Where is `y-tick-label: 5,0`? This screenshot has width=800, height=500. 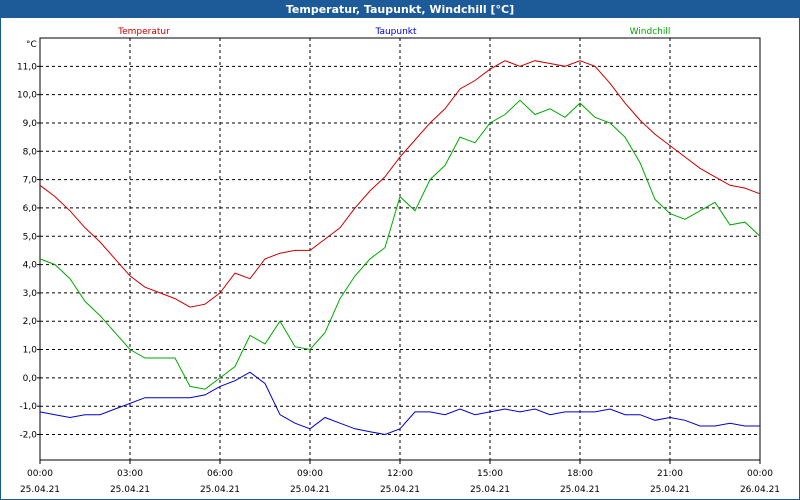
y-tick-label: 5,0 is located at coordinates (30, 237).